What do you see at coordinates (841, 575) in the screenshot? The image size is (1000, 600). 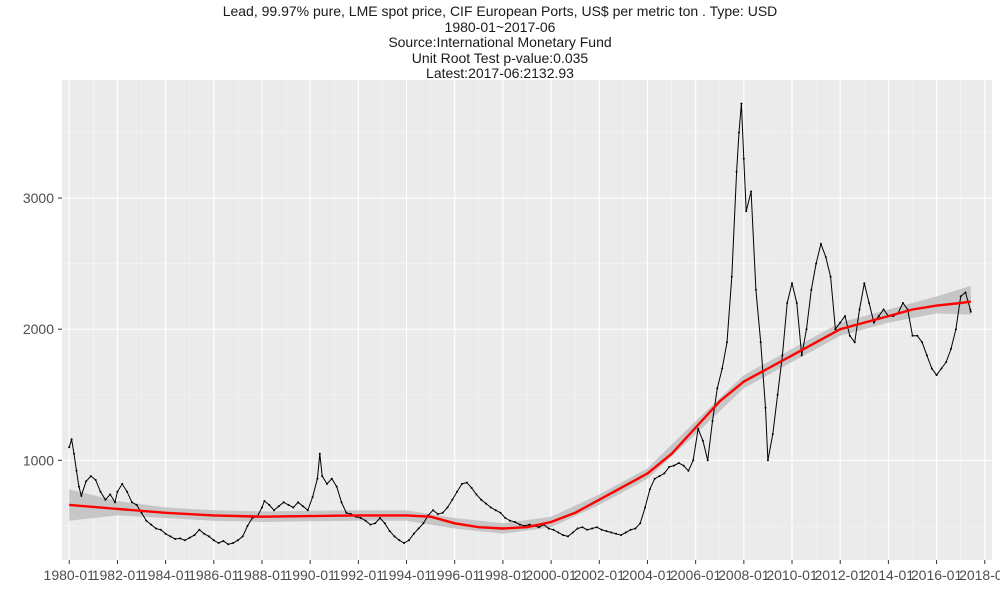 I see `x-tick-label: 2012-01` at bounding box center [841, 575].